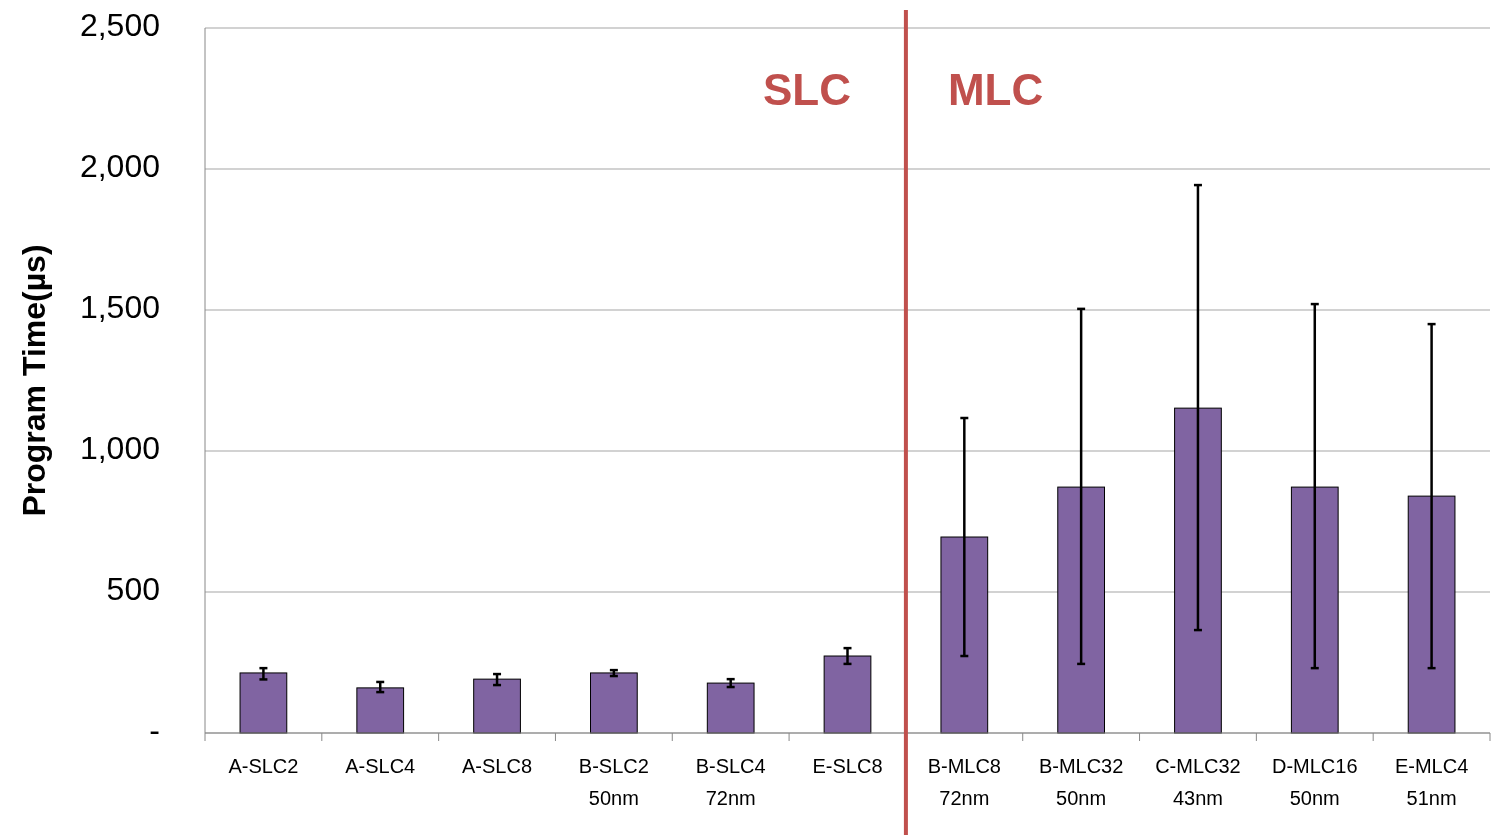 The image size is (1493, 835). What do you see at coordinates (806, 89) in the screenshot?
I see `annotation: SLC` at bounding box center [806, 89].